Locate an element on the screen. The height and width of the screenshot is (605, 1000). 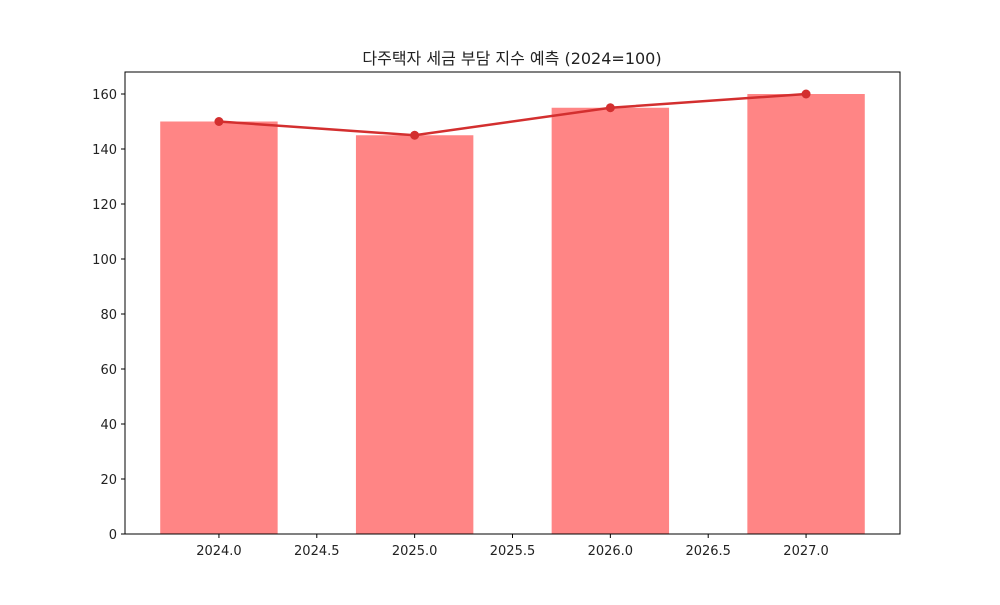
y-tick-label: 120 is located at coordinates (104, 205).